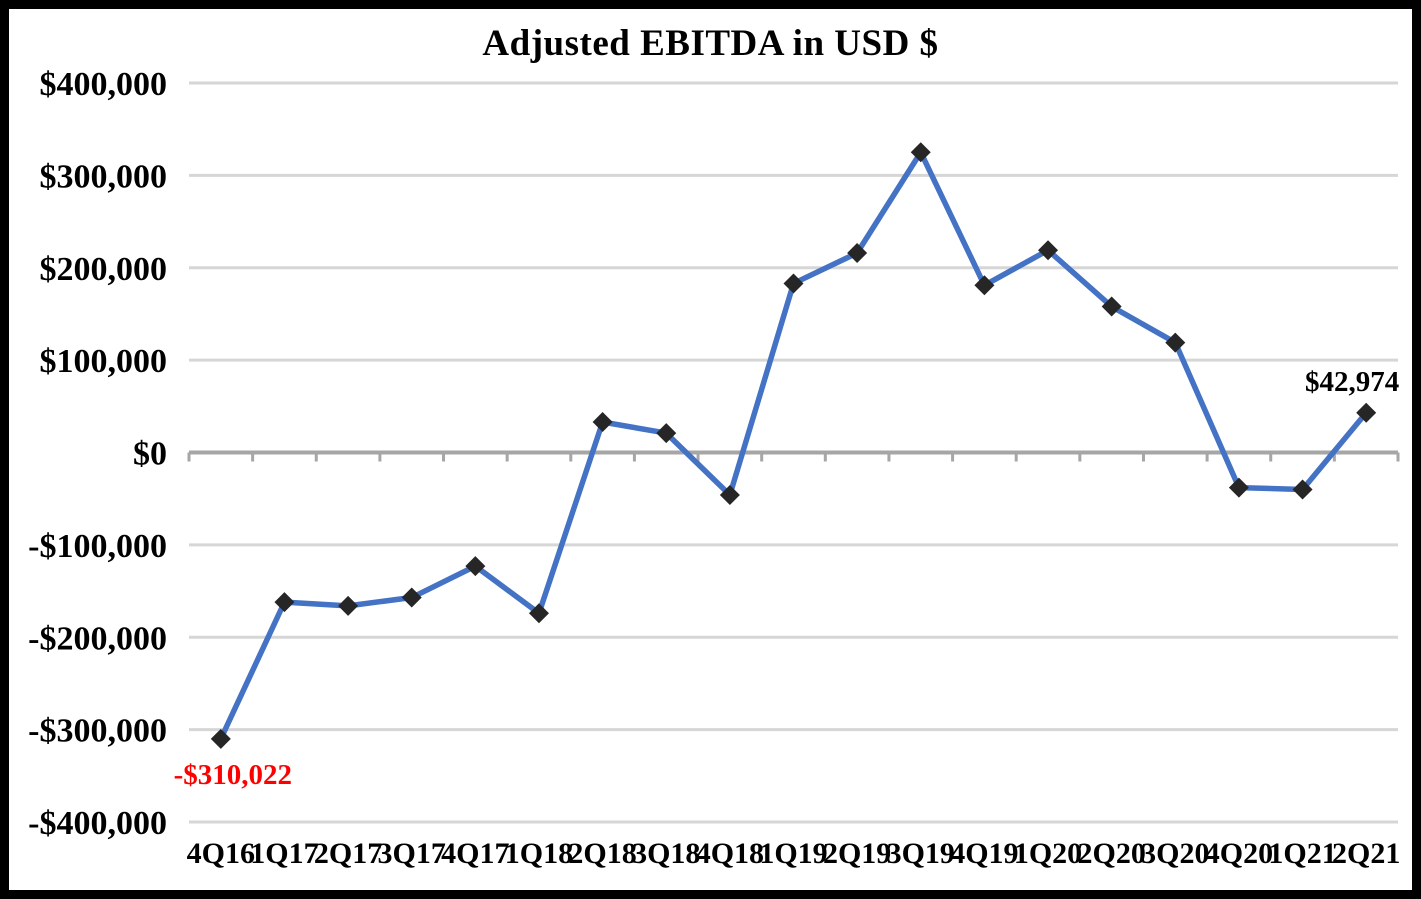 This screenshot has width=1421, height=899. What do you see at coordinates (150, 454) in the screenshot?
I see `y-axis-tick-label: $0` at bounding box center [150, 454].